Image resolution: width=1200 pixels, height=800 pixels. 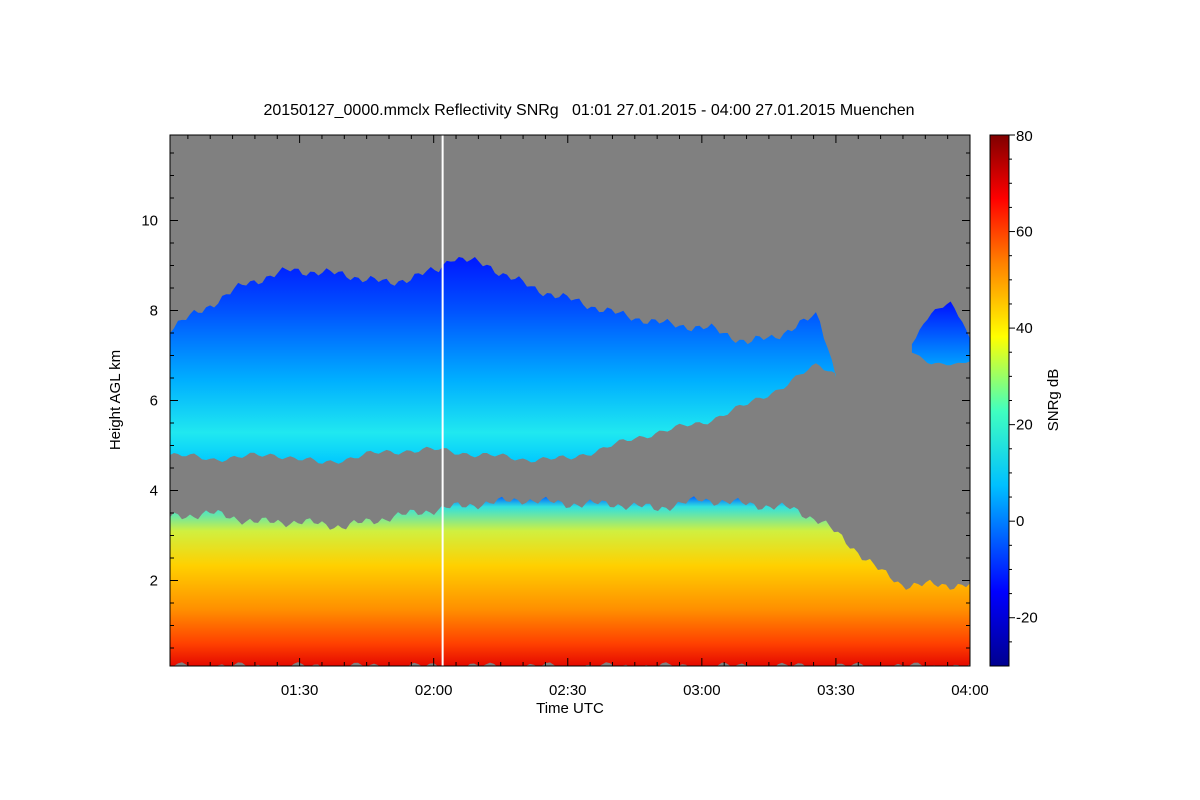 What do you see at coordinates (970, 690) in the screenshot?
I see `x-tick-label: 04:00` at bounding box center [970, 690].